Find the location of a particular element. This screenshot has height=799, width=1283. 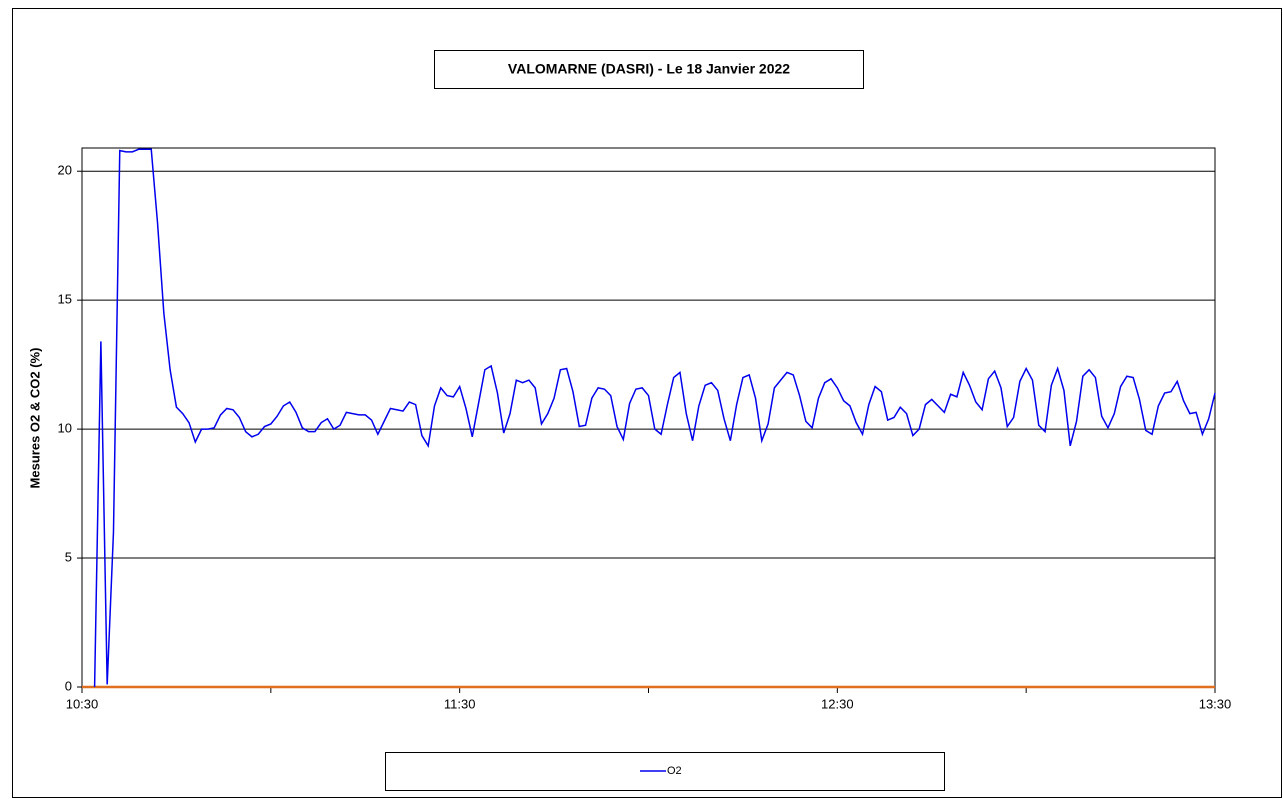

y-tick-label: 20 is located at coordinates (65, 170).